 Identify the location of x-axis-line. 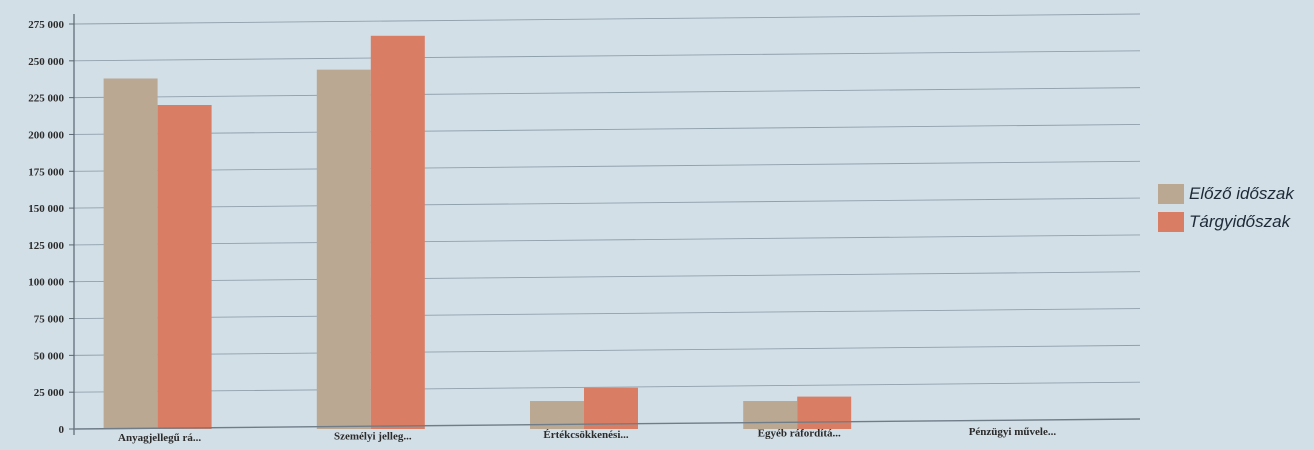
(607, 424).